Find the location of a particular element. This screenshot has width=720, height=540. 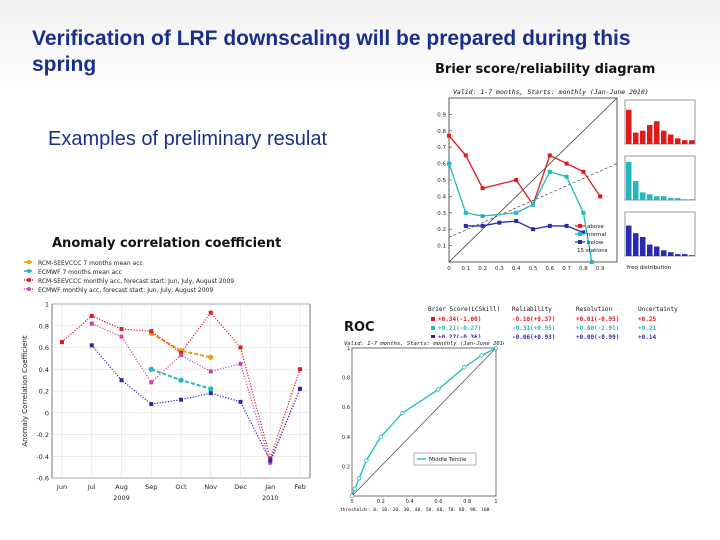

roc-series-line is located at coordinates (424, 422).